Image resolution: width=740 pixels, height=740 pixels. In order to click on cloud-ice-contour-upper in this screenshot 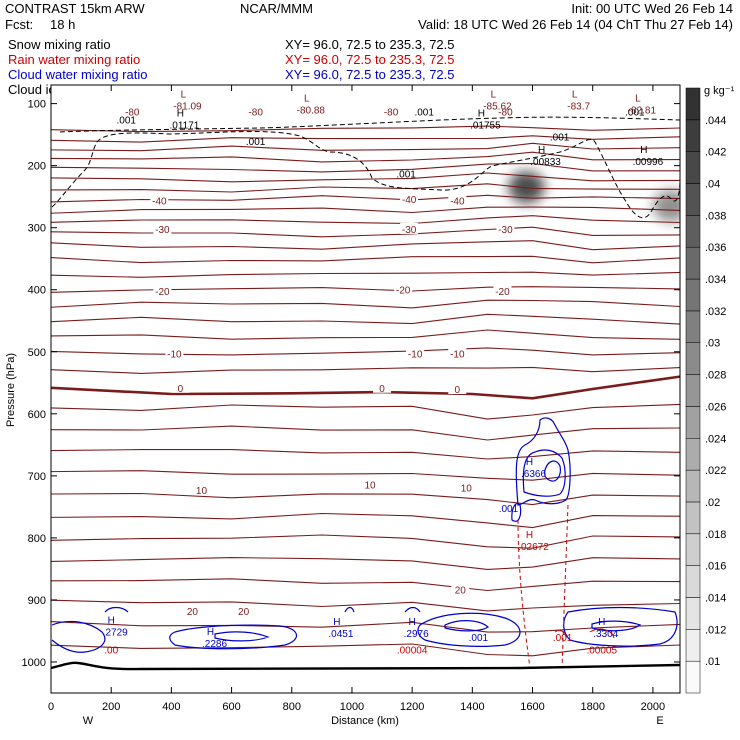, I will do `click(369, 124)`.